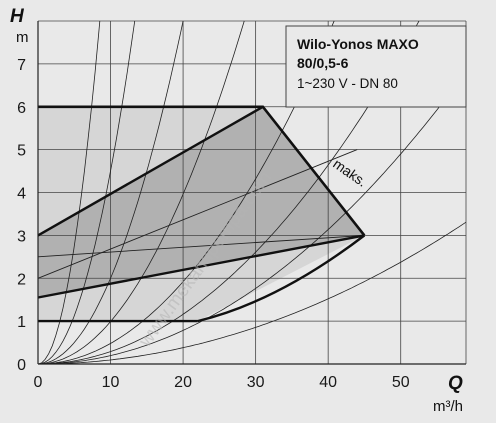 This screenshot has width=496, height=423. What do you see at coordinates (448, 406) in the screenshot?
I see `x-axis-unit: m³/h` at bounding box center [448, 406].